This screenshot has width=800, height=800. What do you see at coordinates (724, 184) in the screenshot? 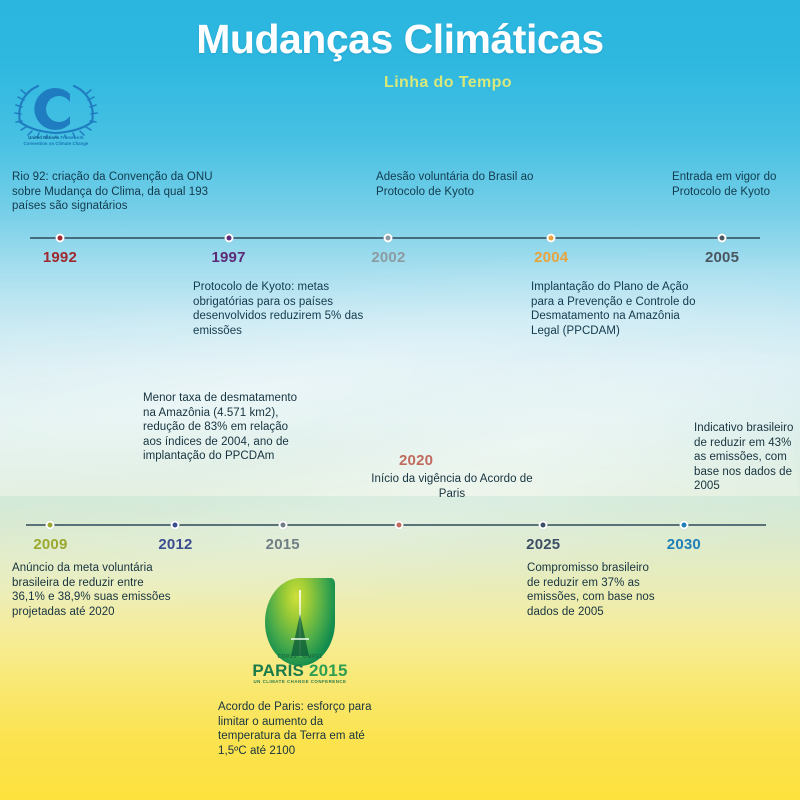
I see `event-kyoto-entry: Entrada em vigor do Protocolo de Kyoto` at bounding box center [724, 184].